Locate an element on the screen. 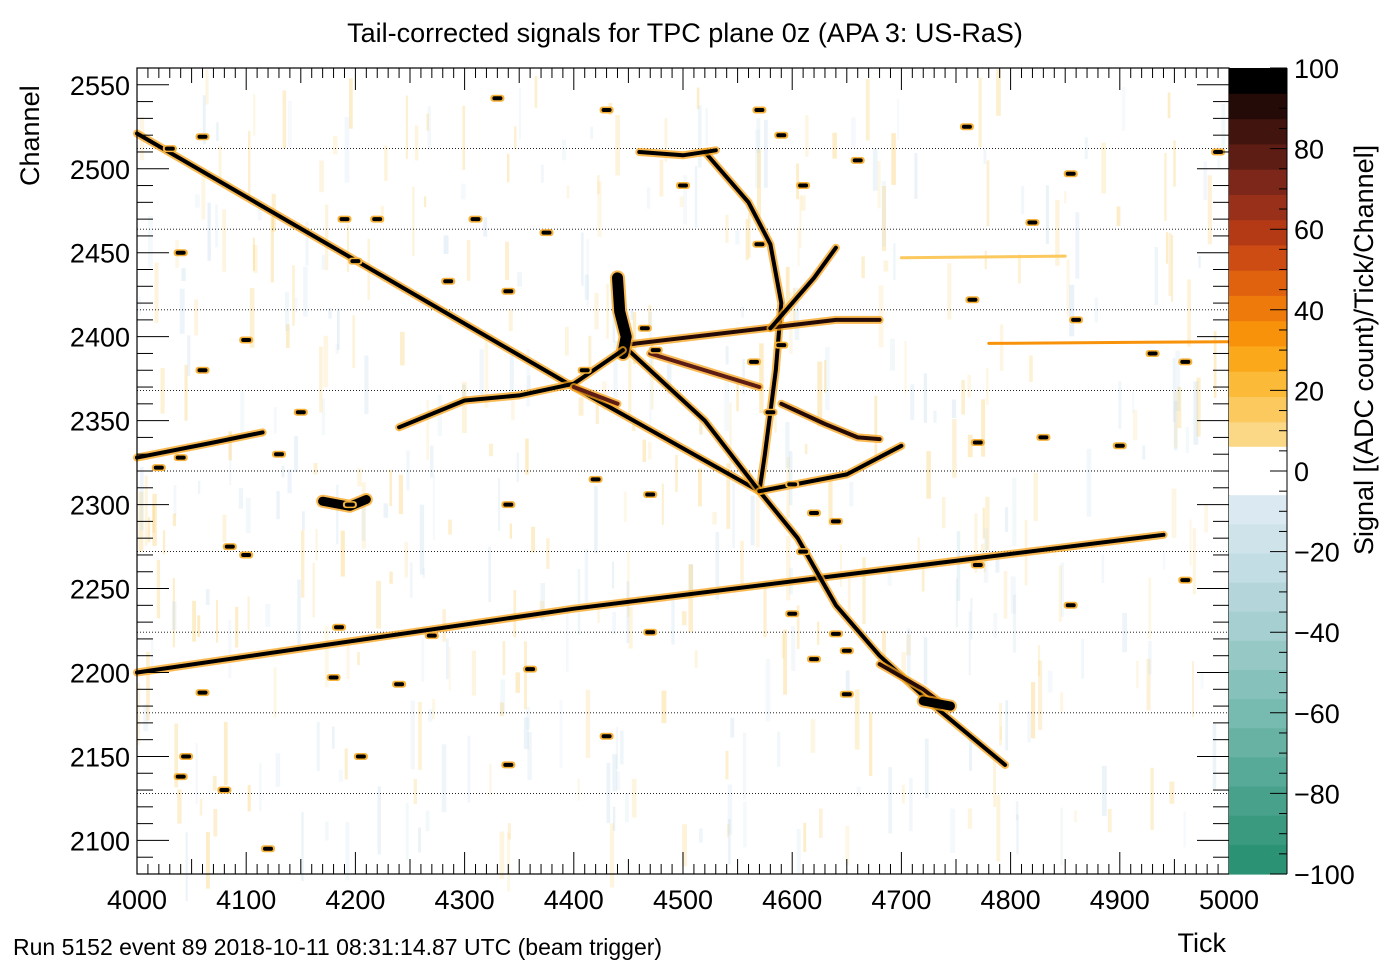 This screenshot has width=1396, height=972. y-tick-label: 2250 is located at coordinates (100, 590).